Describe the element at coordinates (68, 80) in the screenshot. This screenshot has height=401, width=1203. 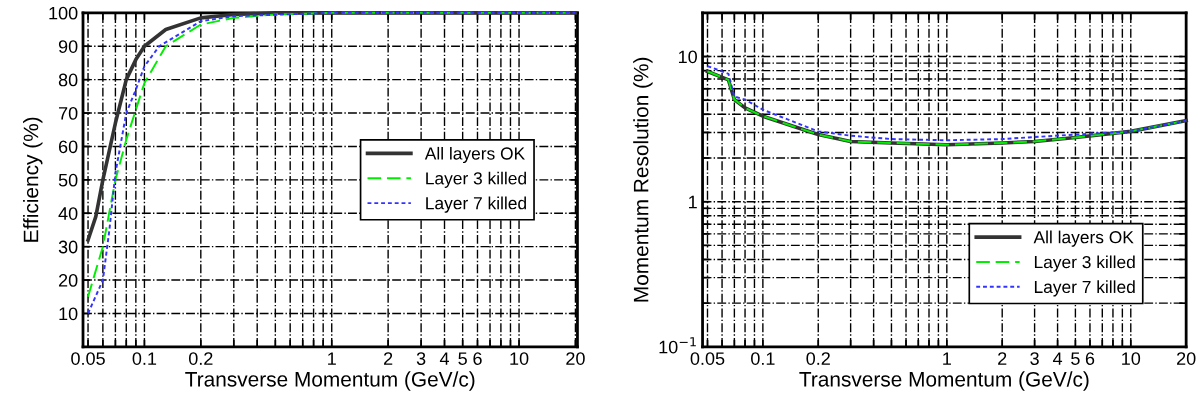
I see `y-tick-label: 80` at that location.